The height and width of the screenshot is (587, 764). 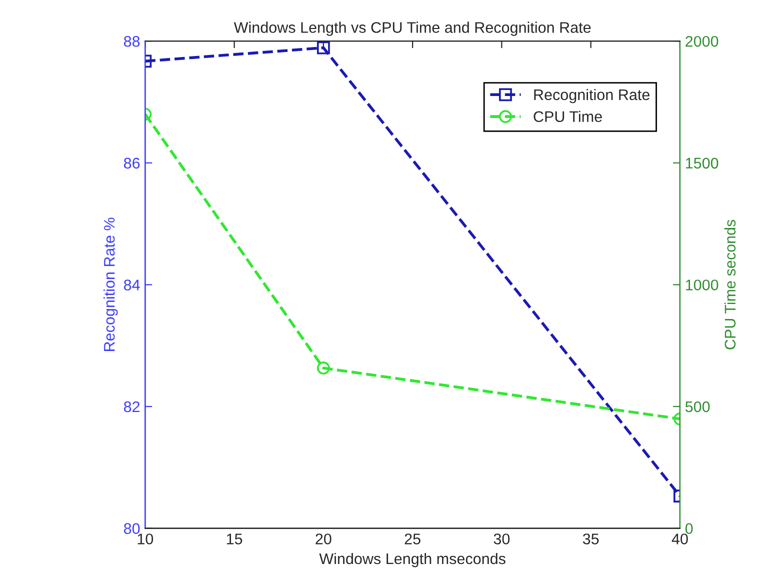 What do you see at coordinates (132, 406) in the screenshot?
I see `y-tick-label: 82` at bounding box center [132, 406].